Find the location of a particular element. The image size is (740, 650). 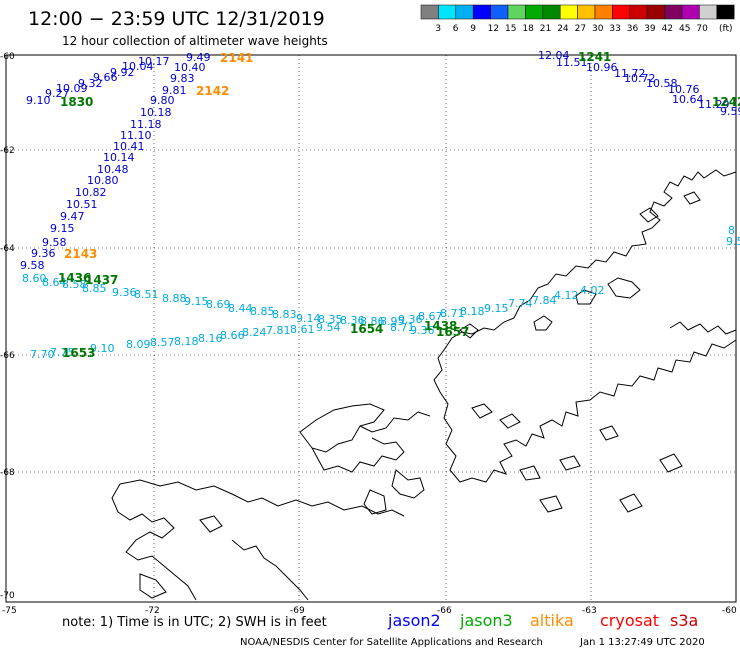

swh-value: 8.44 is located at coordinates (240, 308).